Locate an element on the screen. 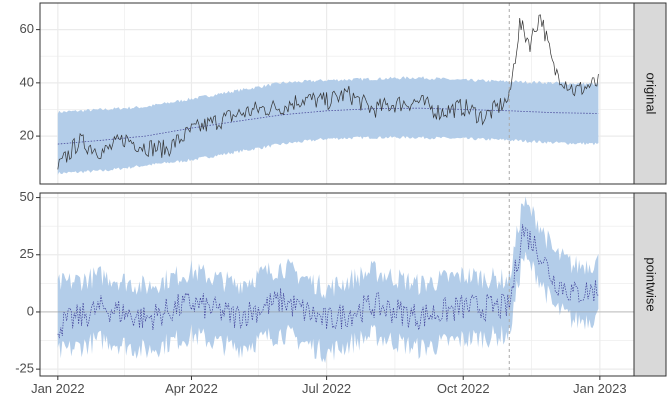 Image resolution: width=669 pixels, height=410 pixels. y-tick-label: 0 is located at coordinates (30, 310).